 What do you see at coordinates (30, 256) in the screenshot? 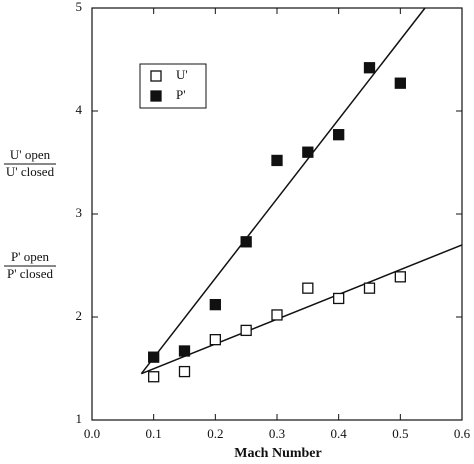
I see `y-label-p-numerator: P' open` at bounding box center [30, 256].